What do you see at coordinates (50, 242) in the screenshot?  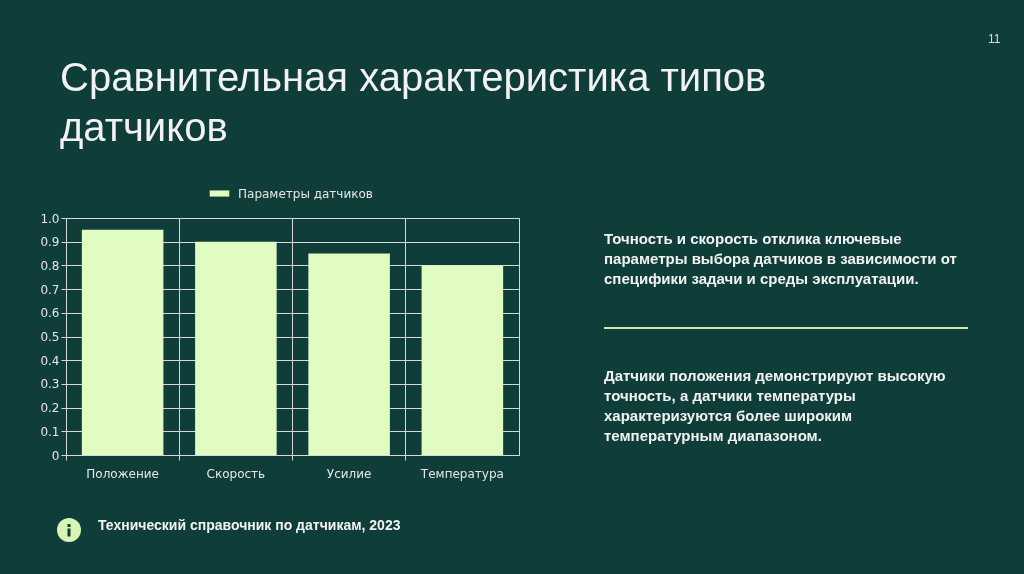 I see `y-tick-label: 0.9` at bounding box center [50, 242].